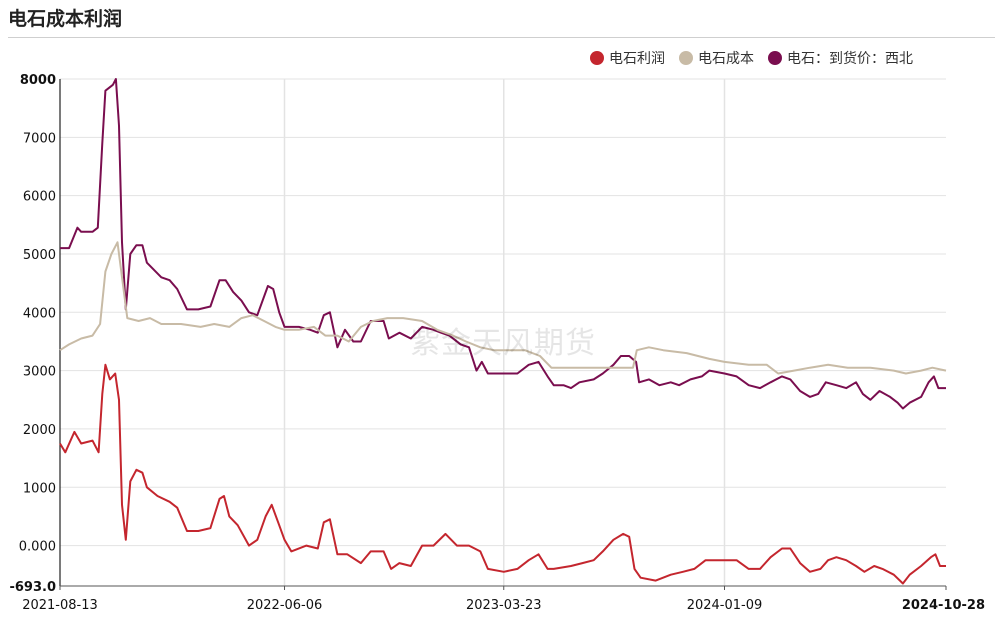  What do you see at coordinates (501, 37) in the screenshot?
I see `title-divider` at bounding box center [501, 37].